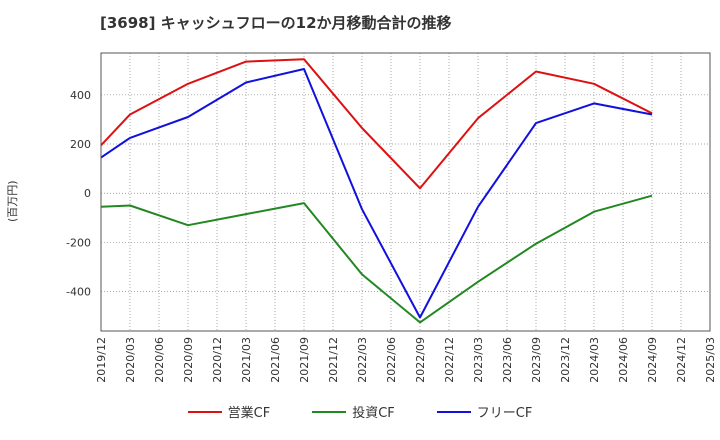  I want to click on y-tick-label: 200, so click(80, 144).